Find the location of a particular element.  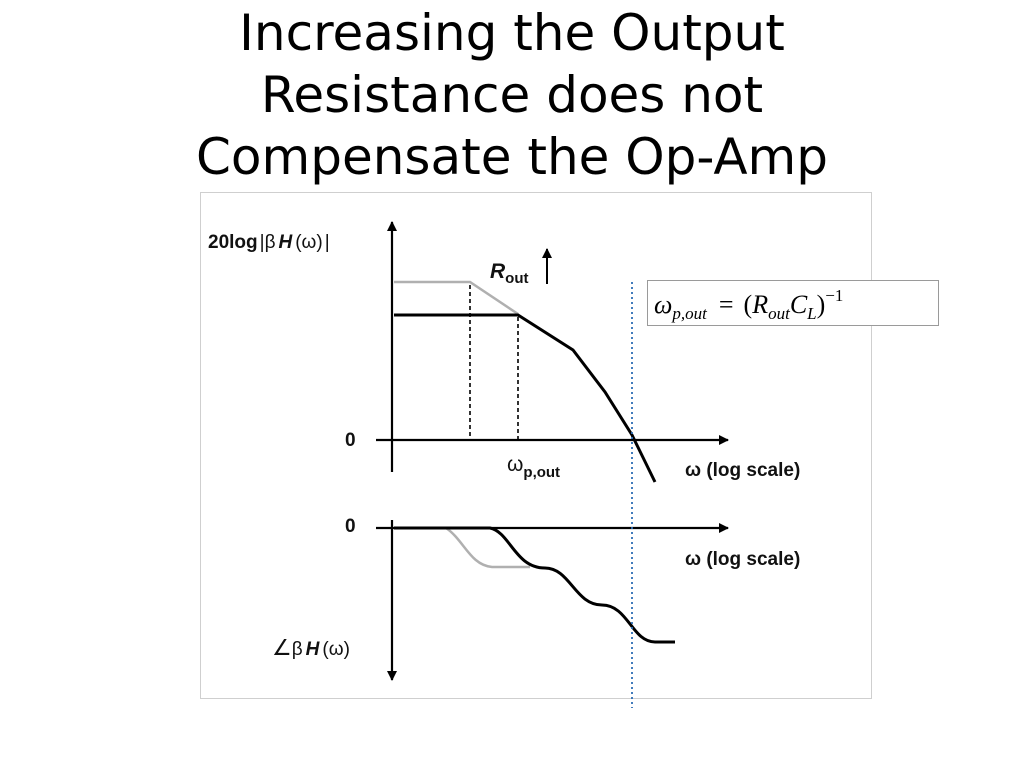

svg-text:ωp,out=(RoutCL)−1: ωp,out = (RoutCL)−1 is located at coordinates (748, 304).